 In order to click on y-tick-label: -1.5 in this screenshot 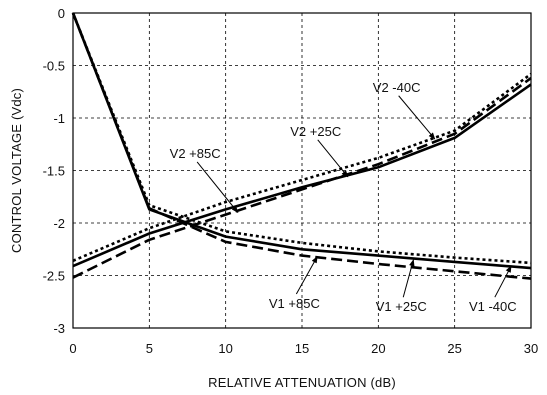, I will do `click(54, 171)`.